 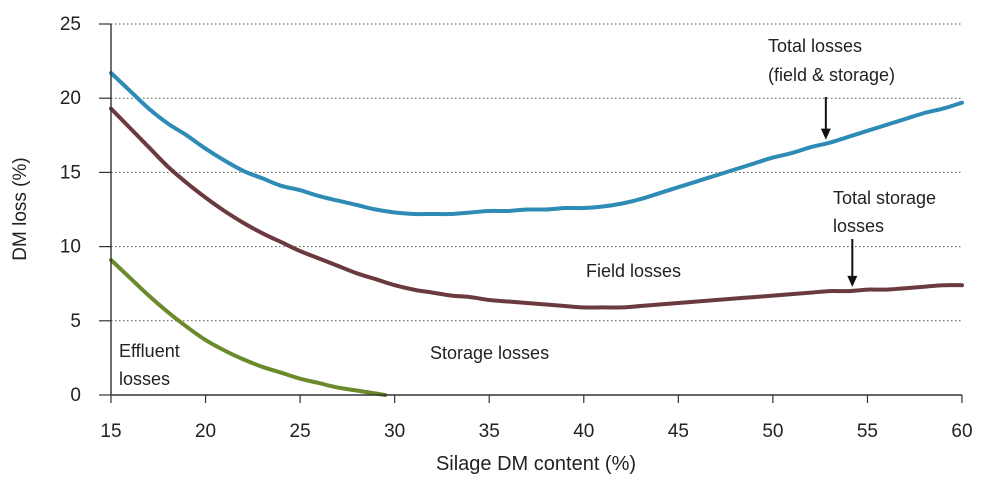 What do you see at coordinates (831, 75) in the screenshot?
I see `annotation-total-line2: (field & storage)` at bounding box center [831, 75].